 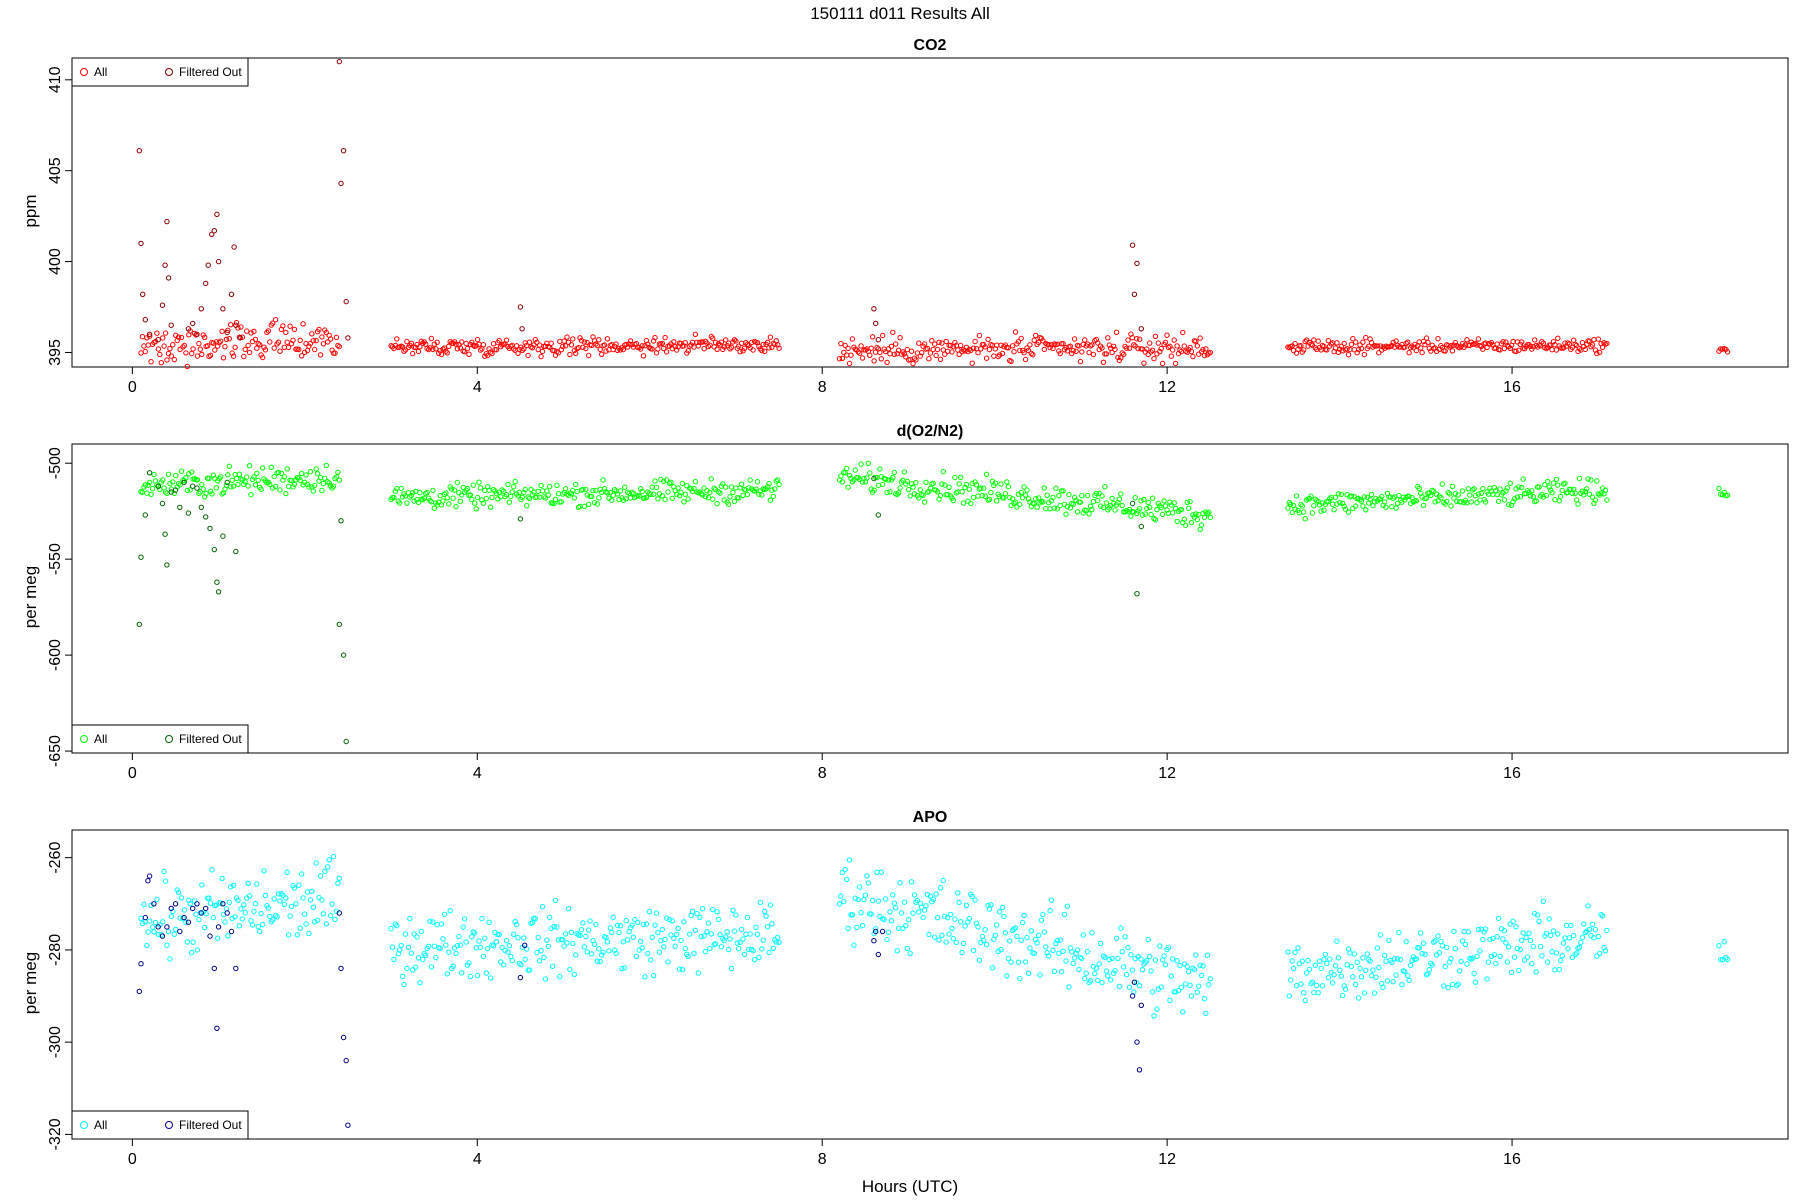 What do you see at coordinates (160, 1125) in the screenshot?
I see `apo-legend-box` at bounding box center [160, 1125].